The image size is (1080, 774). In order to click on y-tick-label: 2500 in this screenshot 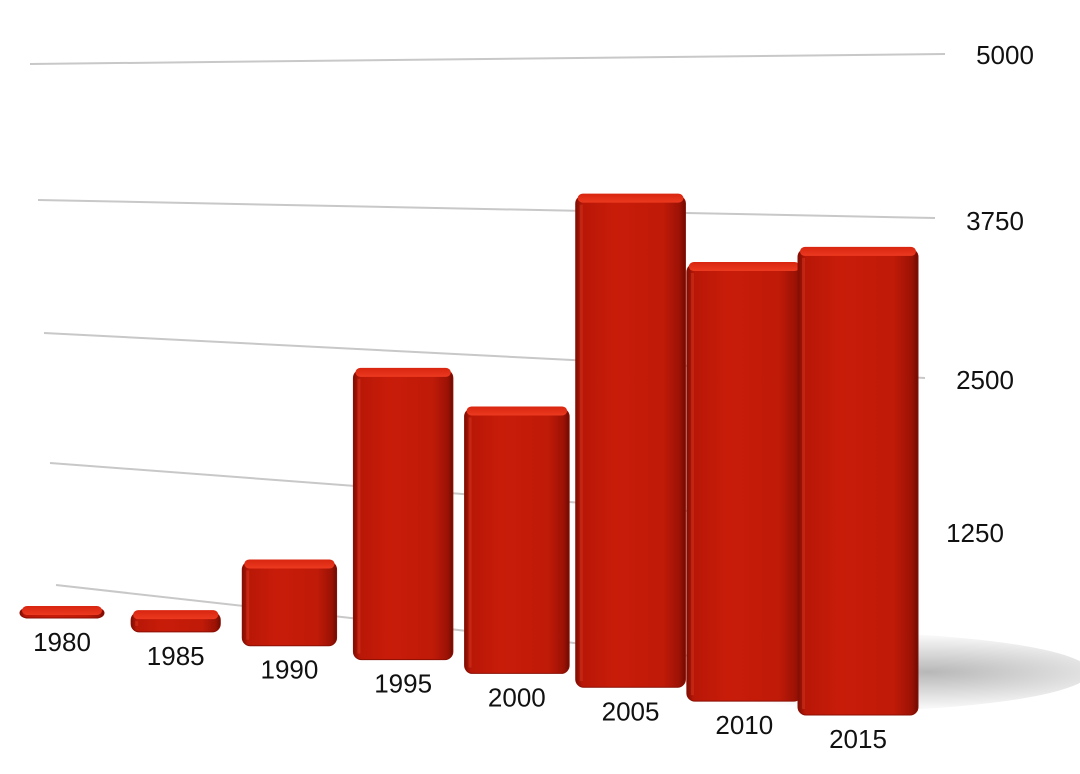, I will do `click(985, 380)`.